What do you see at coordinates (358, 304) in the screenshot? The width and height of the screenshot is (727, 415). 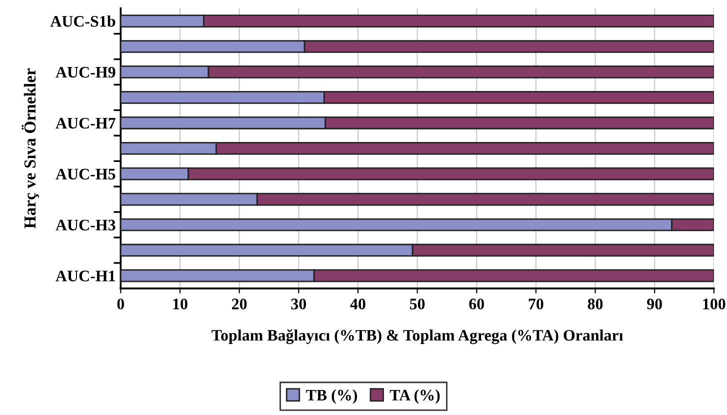 I see `x-tick-label: 40` at bounding box center [358, 304].